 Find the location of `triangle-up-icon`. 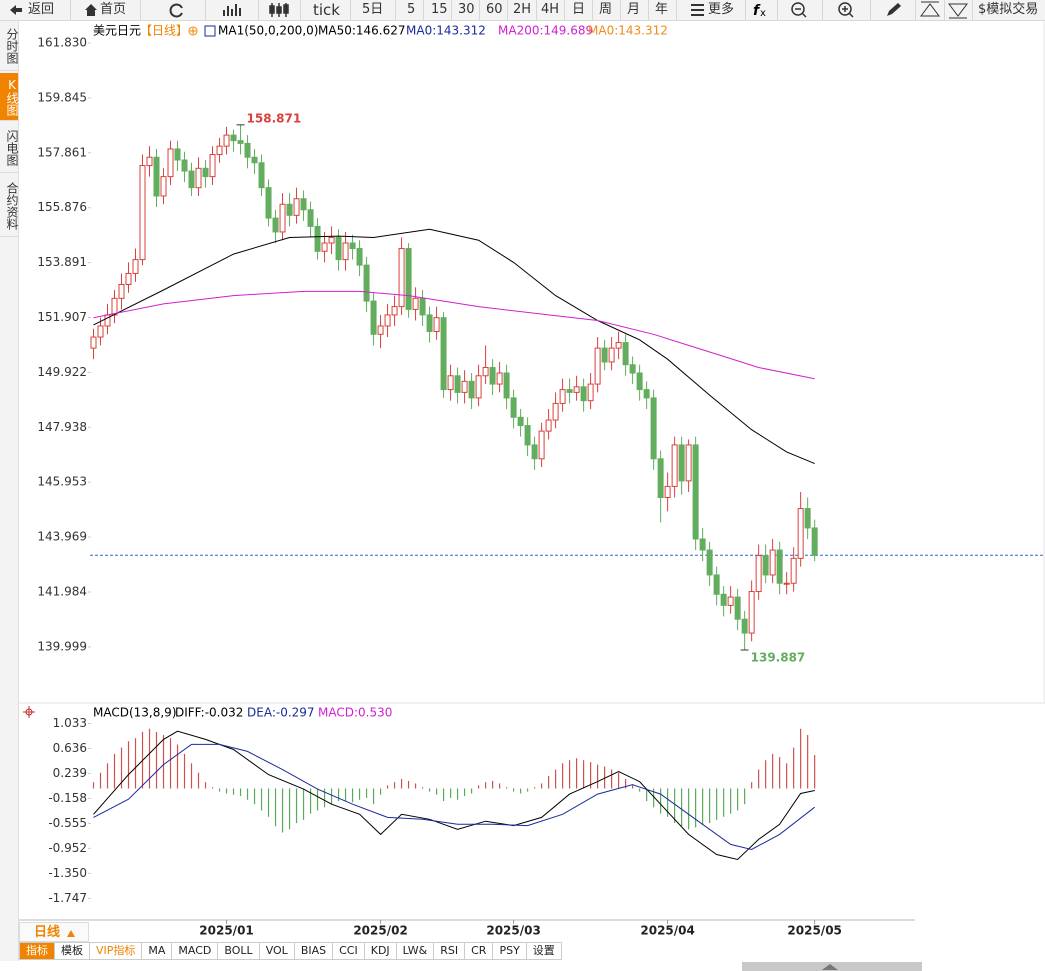

triangle-up-icon is located at coordinates (930, 9).